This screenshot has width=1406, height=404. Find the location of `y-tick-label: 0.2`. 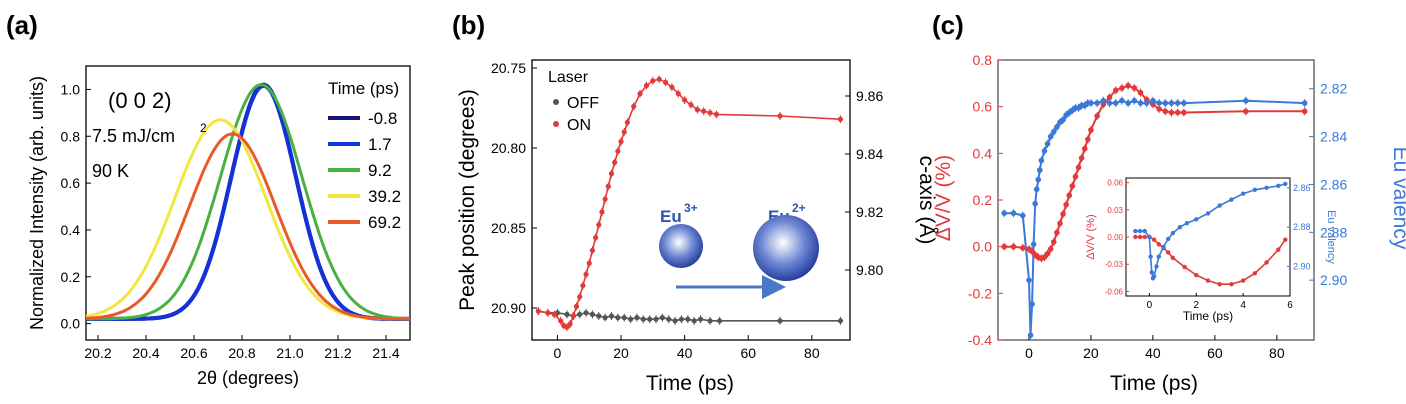

y-tick-label: 0.2 is located at coordinates (983, 200).